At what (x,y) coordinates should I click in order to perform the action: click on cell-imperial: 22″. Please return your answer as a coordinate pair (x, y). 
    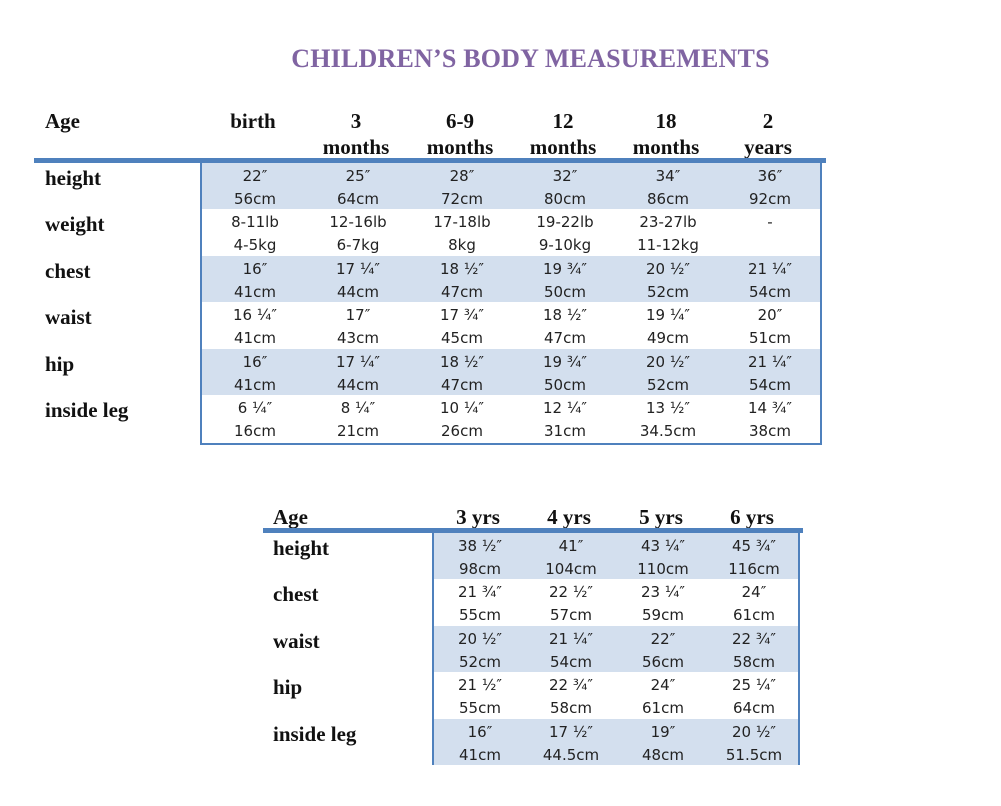
    Looking at the image, I should click on (663, 638).